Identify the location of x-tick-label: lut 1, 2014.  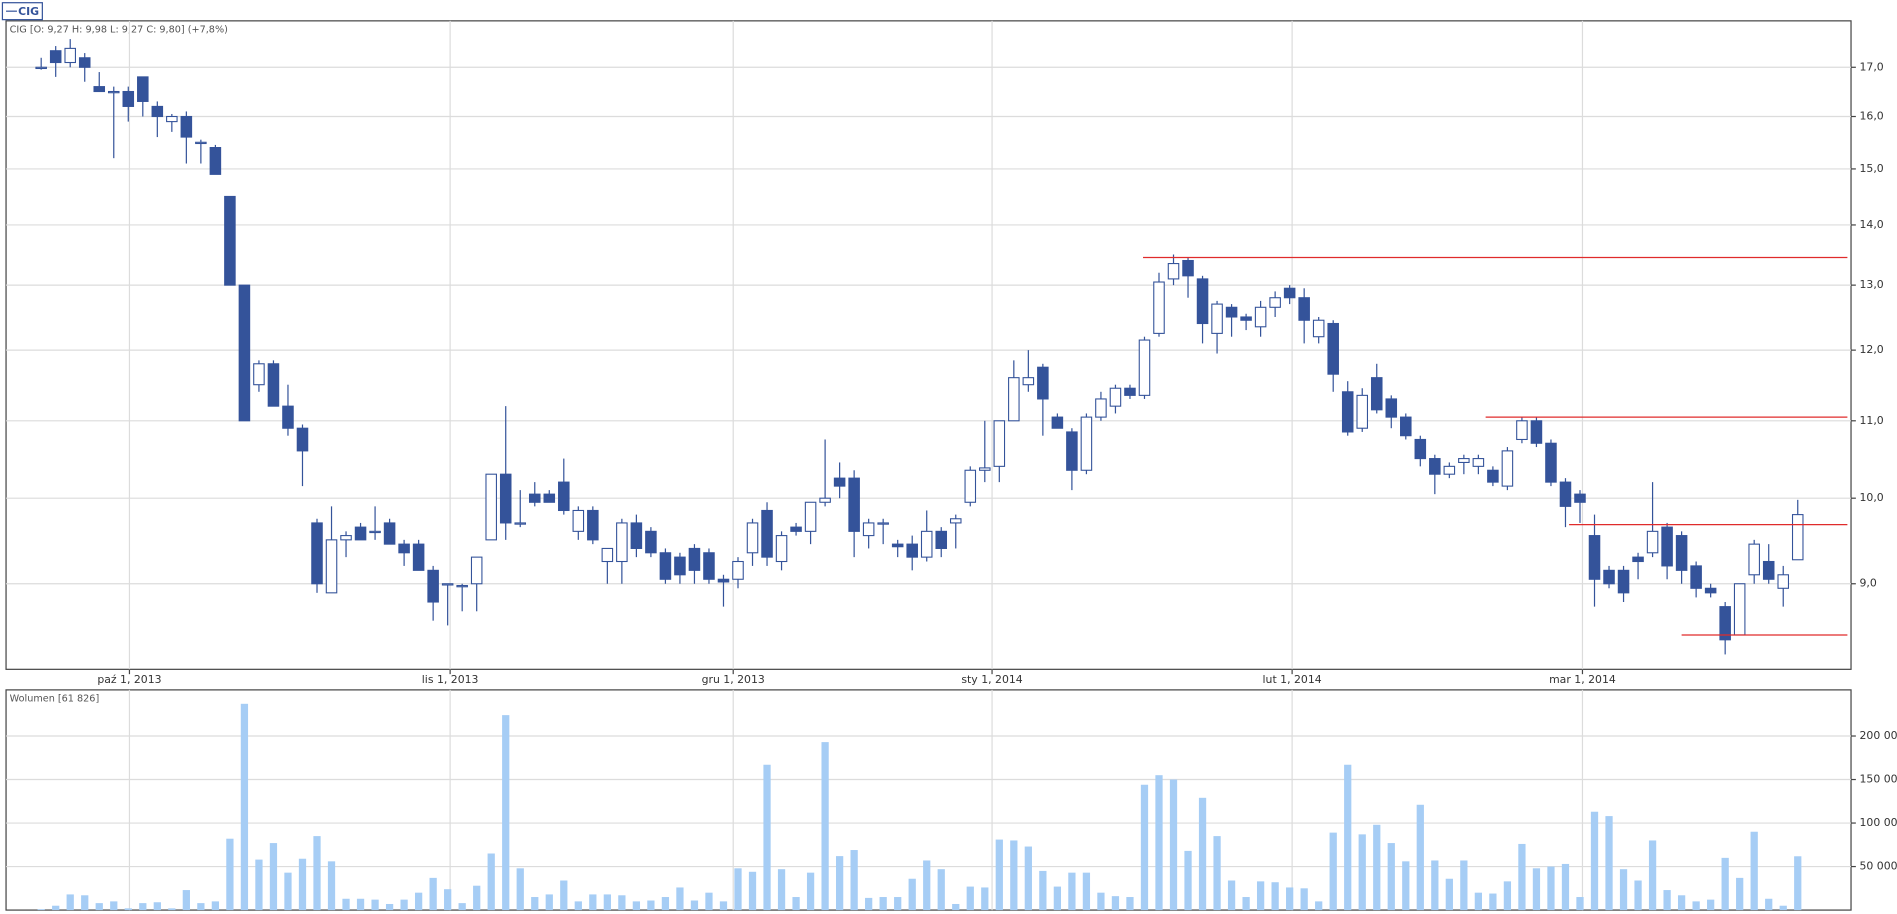
(1292, 679).